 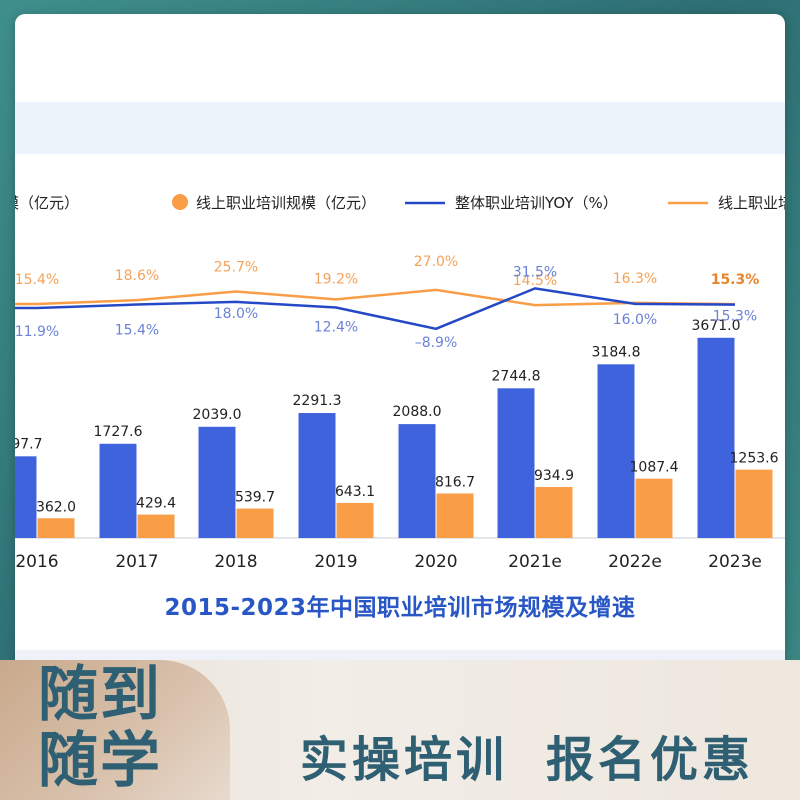 I want to click on legend-label-2: 整体职业培训YOY（%）, so click(x=536, y=203).